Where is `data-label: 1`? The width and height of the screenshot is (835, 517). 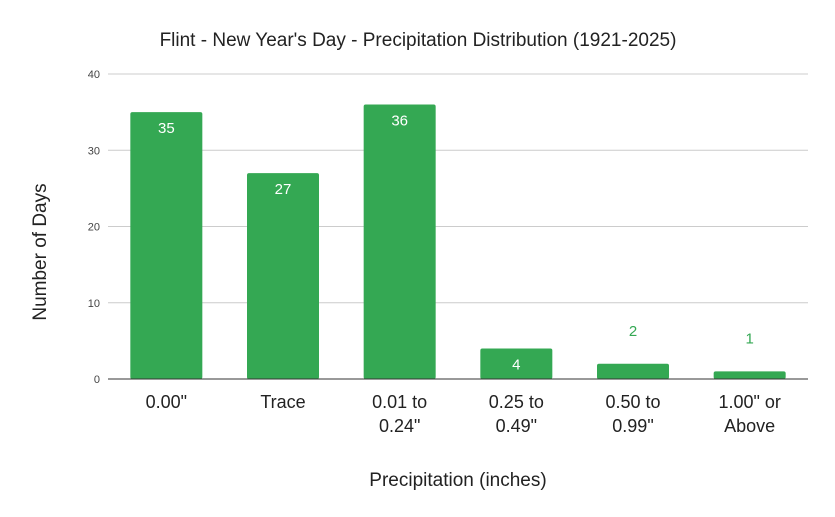 data-label: 1 is located at coordinates (749, 338).